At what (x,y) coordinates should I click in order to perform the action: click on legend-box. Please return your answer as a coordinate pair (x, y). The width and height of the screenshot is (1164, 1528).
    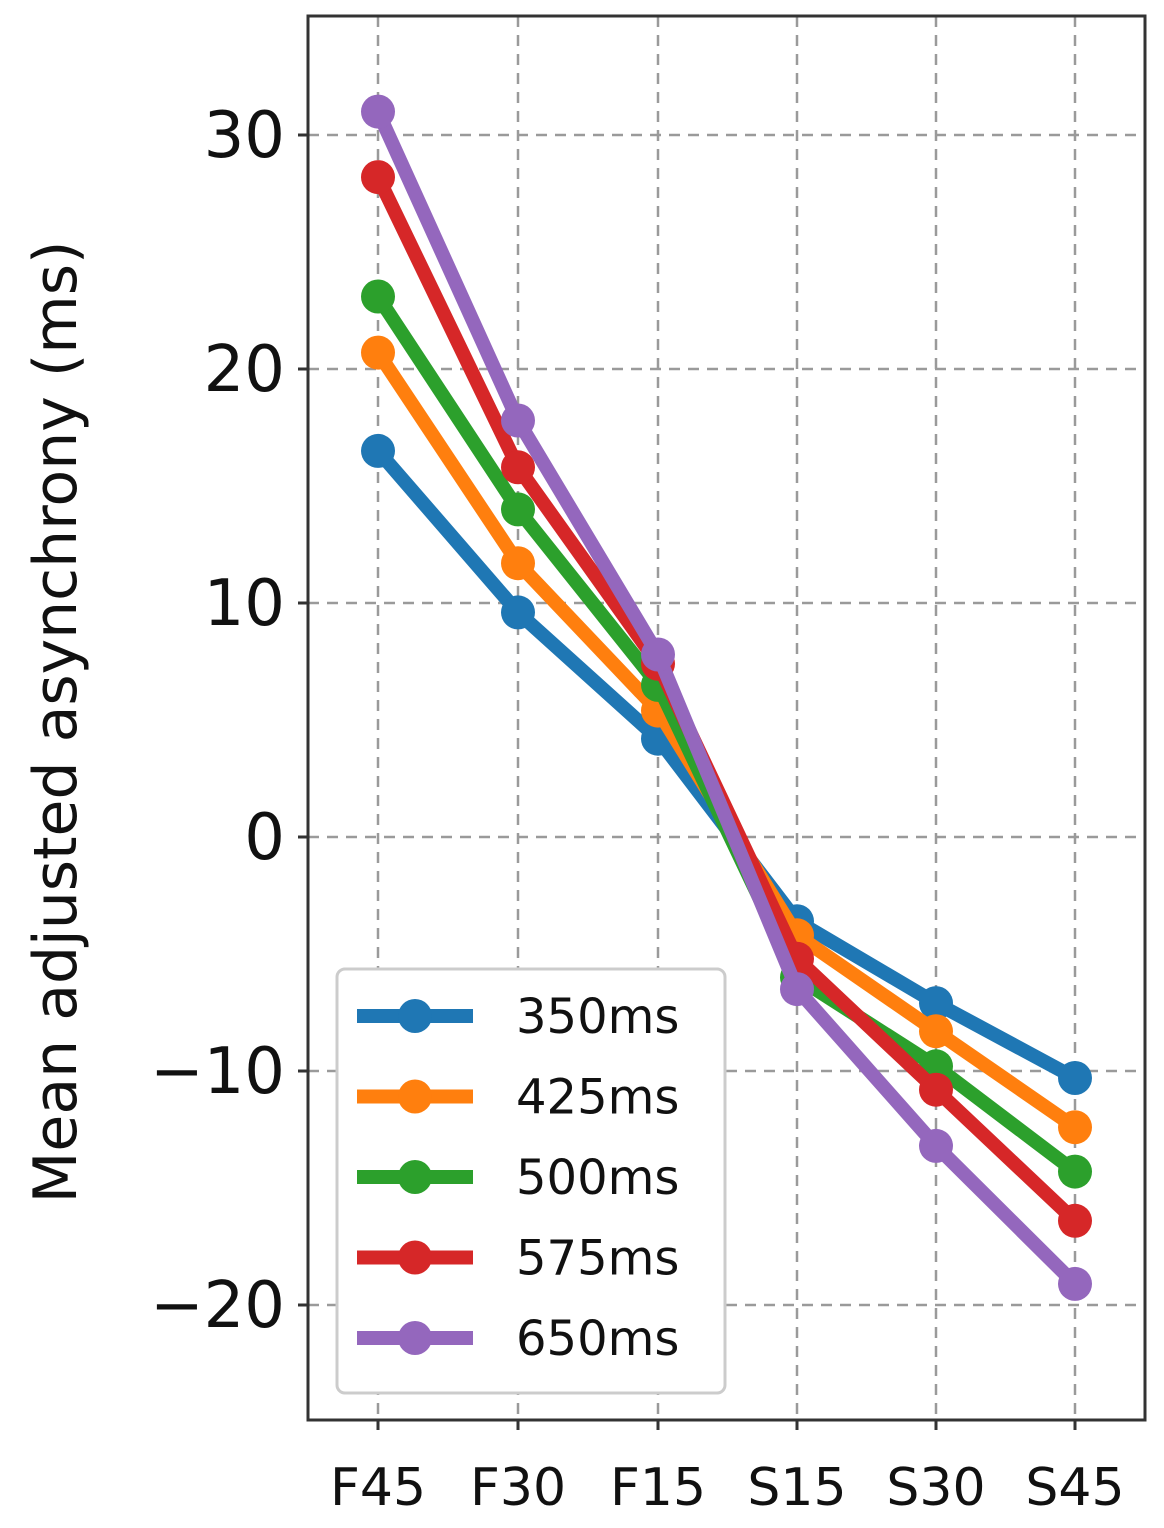
    Looking at the image, I should click on (531, 1181).